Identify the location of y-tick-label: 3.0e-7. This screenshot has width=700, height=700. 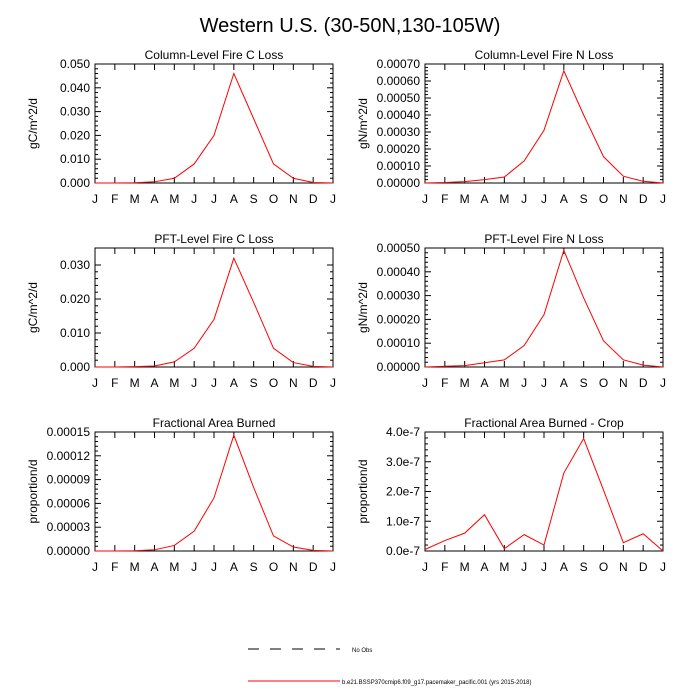
(403, 462).